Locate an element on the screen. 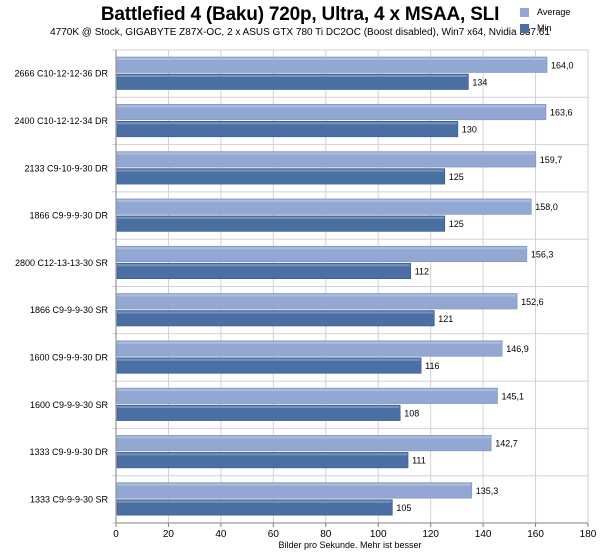 This screenshot has width=600, height=552. y-tick-label: 2666 C10-12-12-36 DR is located at coordinates (61, 74).